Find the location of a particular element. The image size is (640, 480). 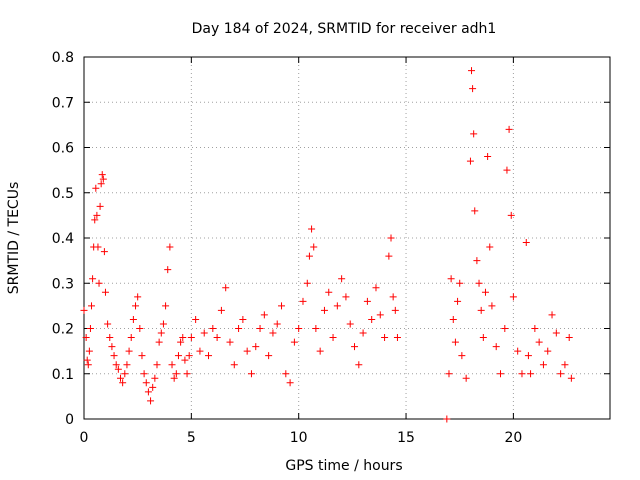

y-tick-label: 0.6 is located at coordinates (63, 149).